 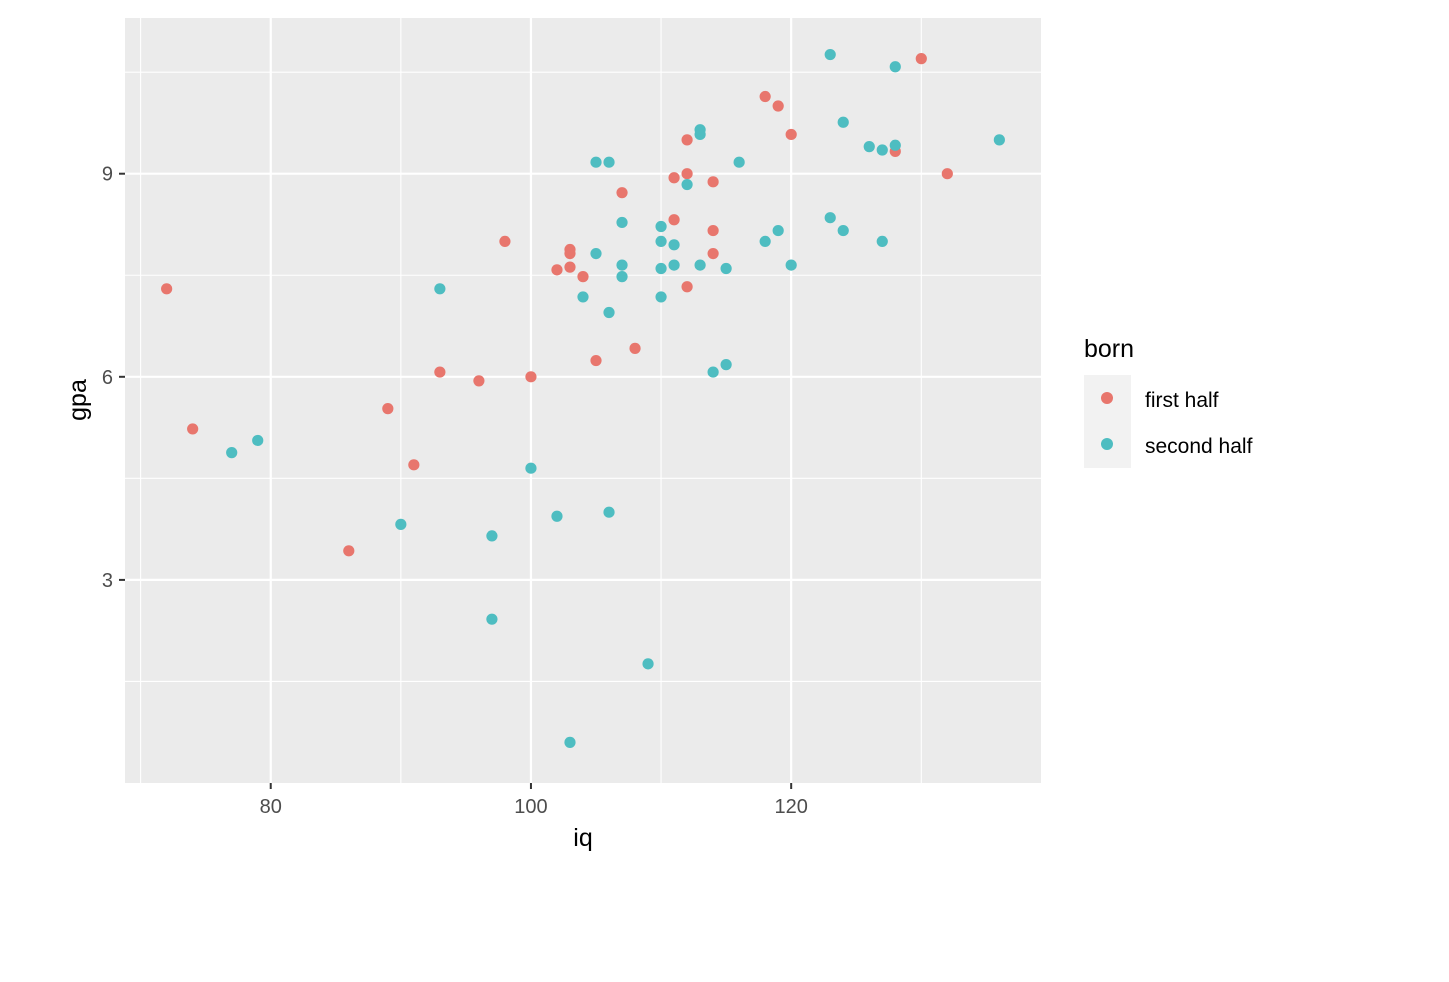 What do you see at coordinates (78, 400) in the screenshot?
I see `y-axis-title: gpa` at bounding box center [78, 400].